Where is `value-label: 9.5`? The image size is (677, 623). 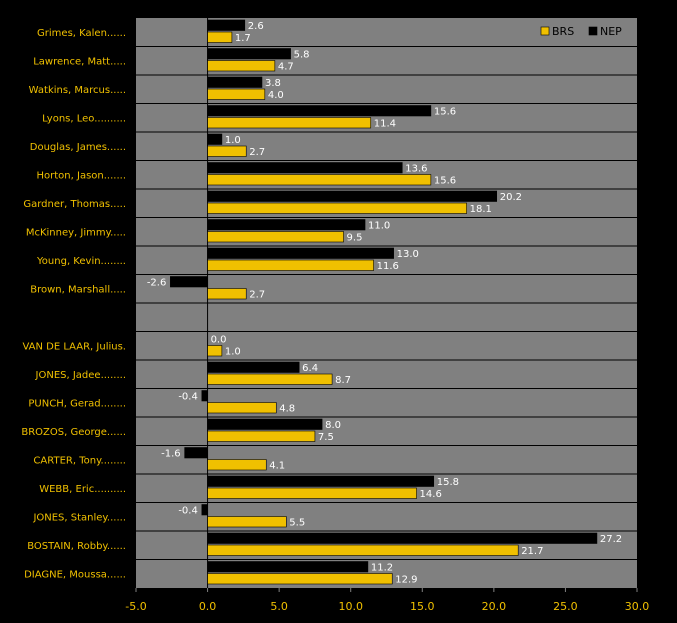 value-label: 9.5 is located at coordinates (355, 238).